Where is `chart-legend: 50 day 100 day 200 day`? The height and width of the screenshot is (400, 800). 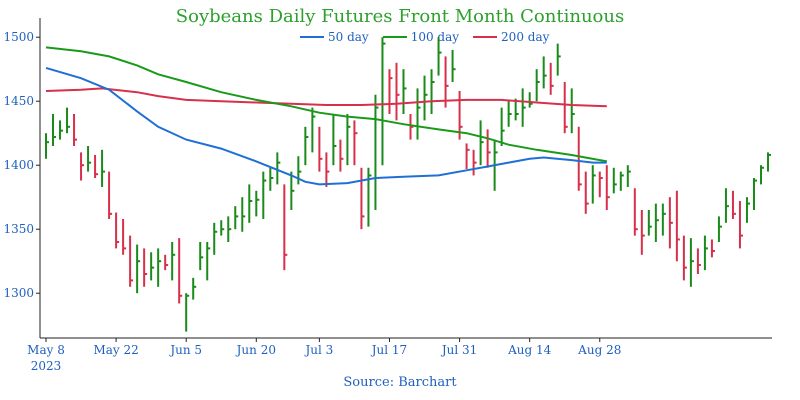 chart-legend: 50 day 100 day 200 day is located at coordinates (424, 37).